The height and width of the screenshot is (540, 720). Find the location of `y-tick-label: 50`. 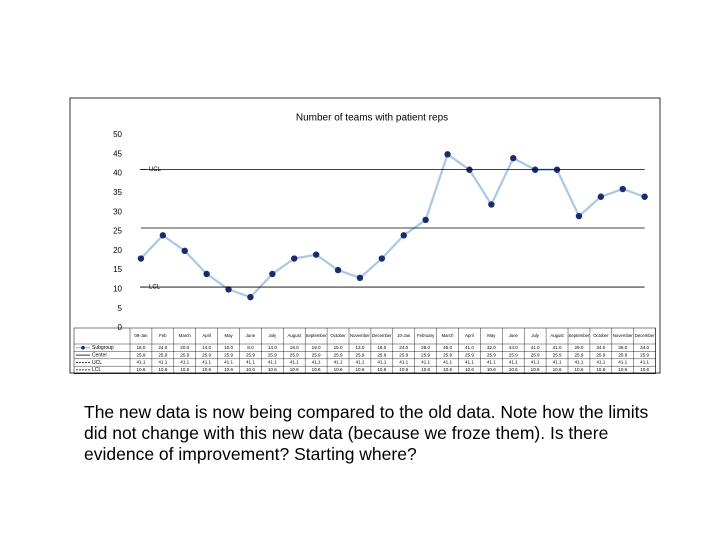

y-tick-label: 50 is located at coordinates (117, 134).